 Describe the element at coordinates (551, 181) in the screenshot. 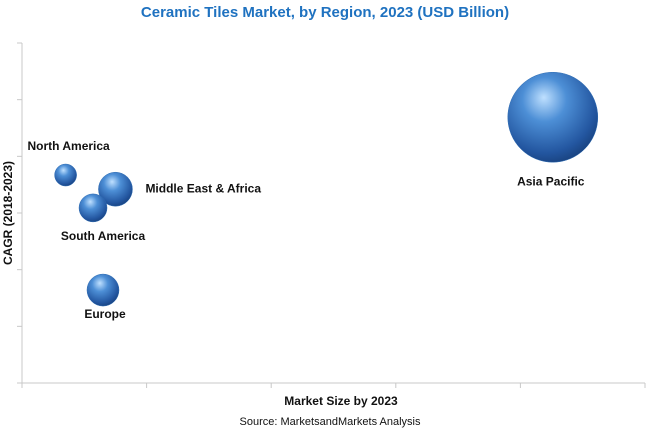

I see `bubble-label: Asia Pacific` at that location.